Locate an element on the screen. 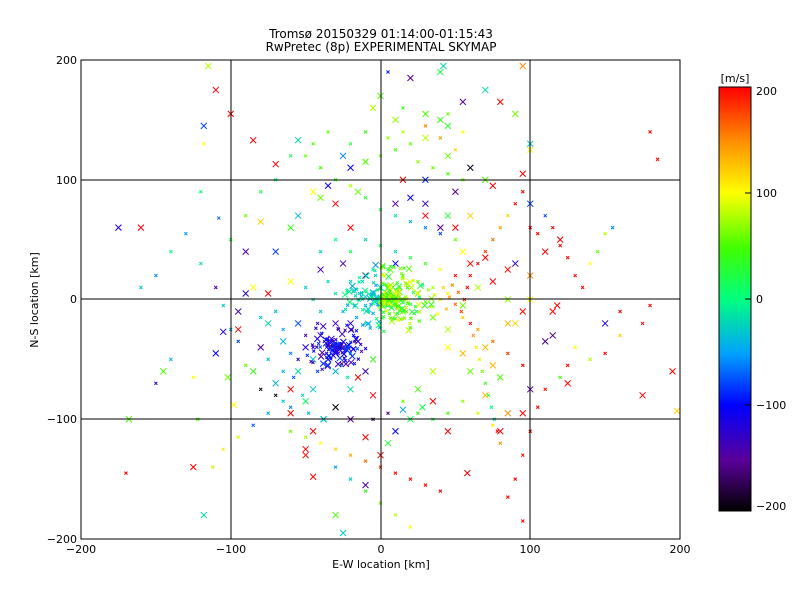 This screenshot has height=600, width=800. y-tick-label: −200 is located at coordinates (62, 539).